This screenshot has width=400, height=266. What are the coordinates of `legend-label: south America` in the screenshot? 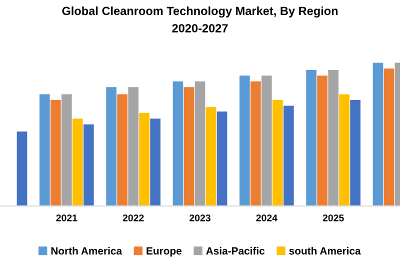 It's located at (325, 250).